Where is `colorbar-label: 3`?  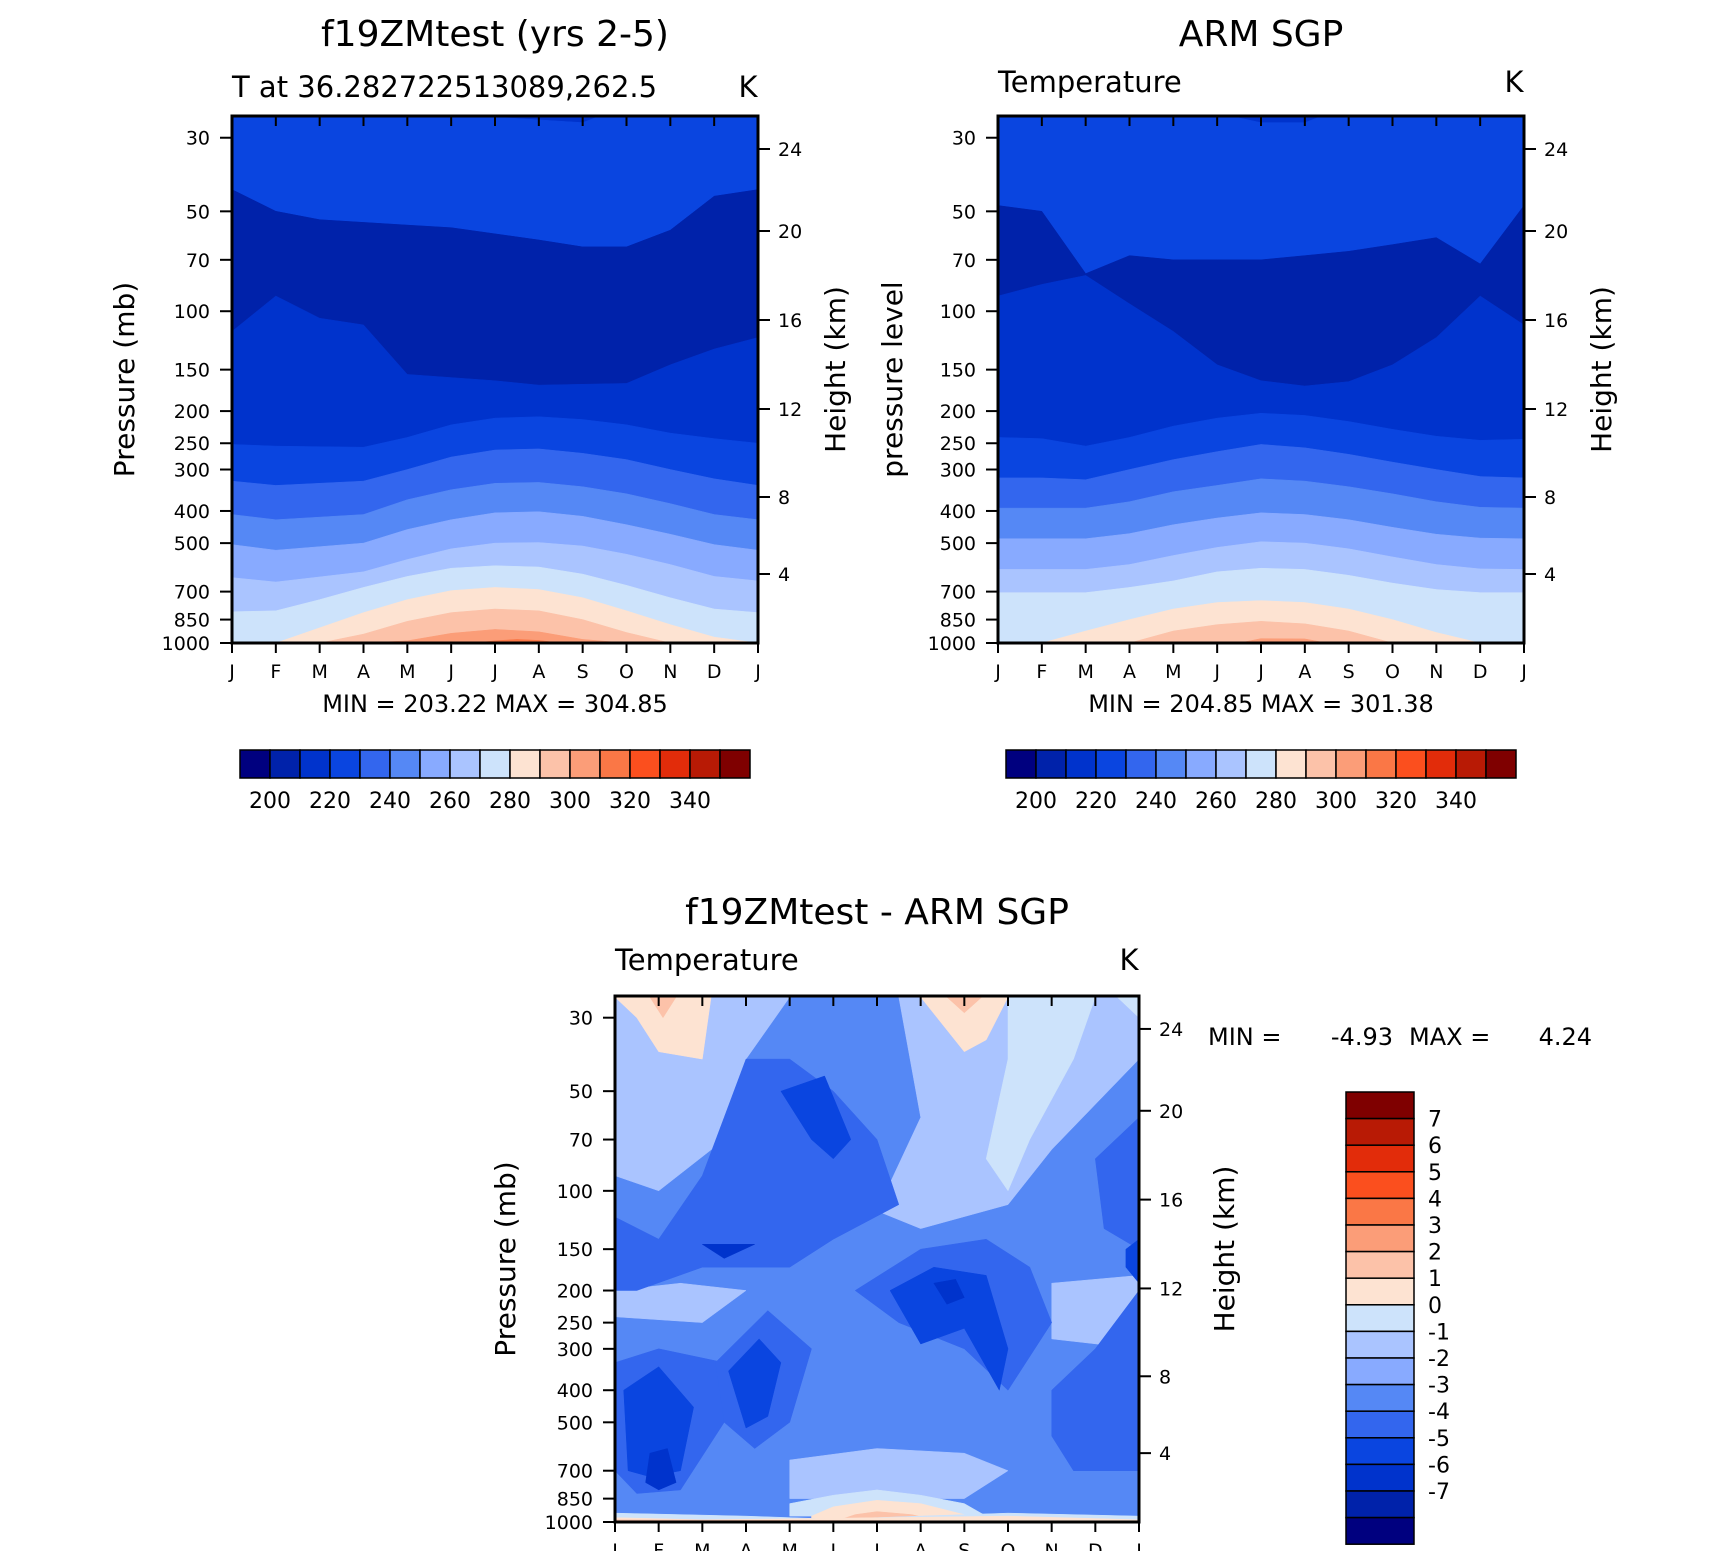 colorbar-label: 3 is located at coordinates (1435, 1226).